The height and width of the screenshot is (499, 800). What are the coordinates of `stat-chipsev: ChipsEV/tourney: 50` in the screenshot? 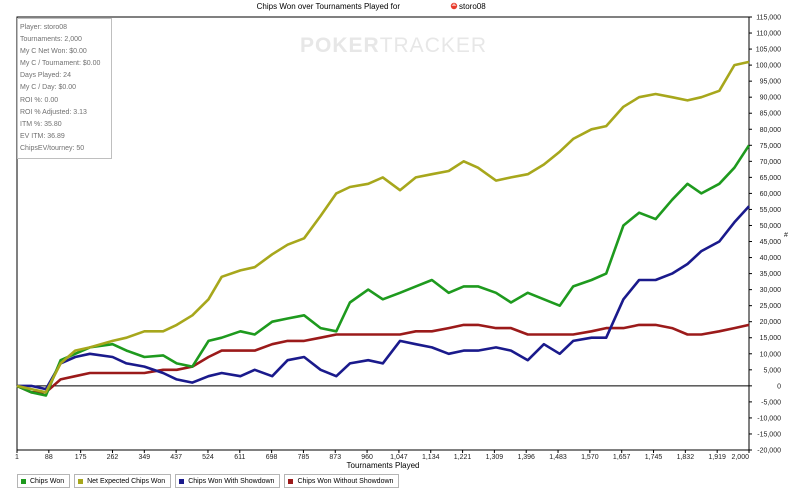 It's located at (52, 148).